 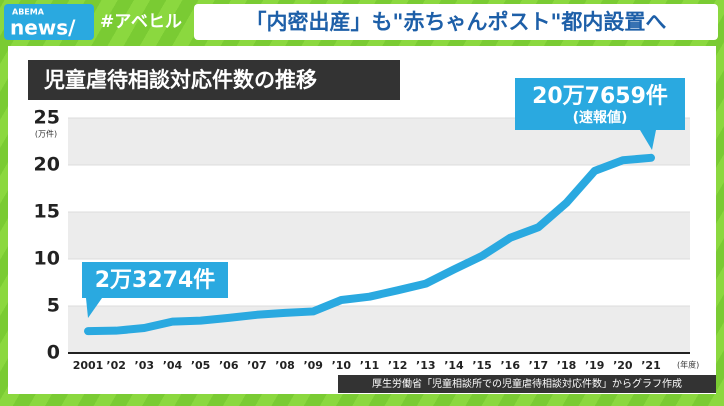 What do you see at coordinates (47, 212) in the screenshot?
I see `y-tick-label: 15` at bounding box center [47, 212].